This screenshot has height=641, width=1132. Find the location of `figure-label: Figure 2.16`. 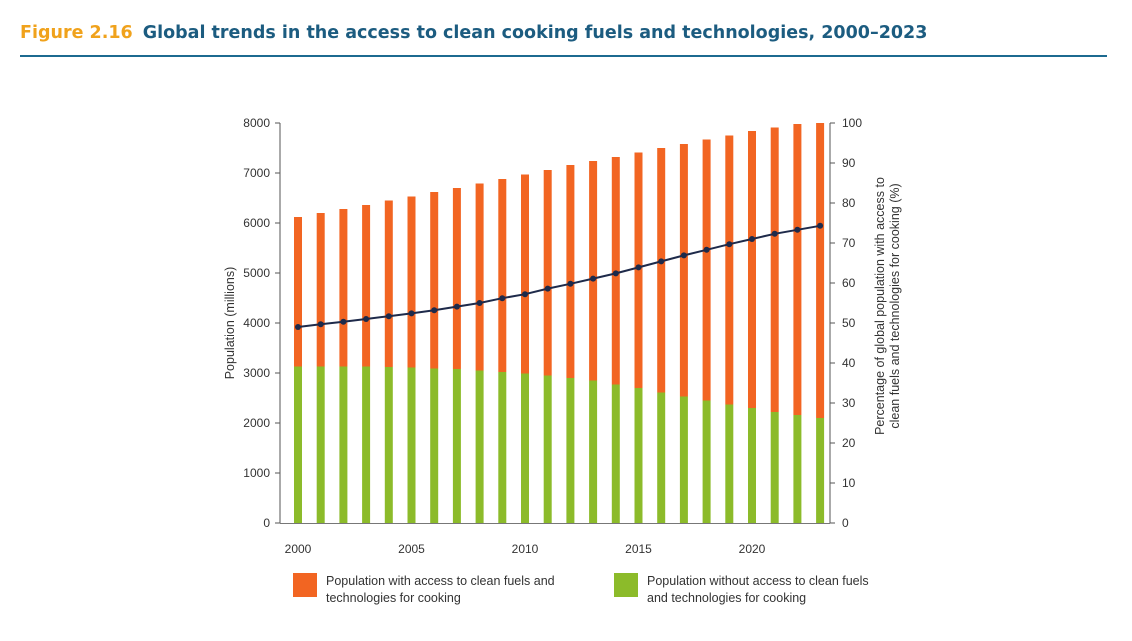

figure-label: Figure 2.16 is located at coordinates (76, 33).